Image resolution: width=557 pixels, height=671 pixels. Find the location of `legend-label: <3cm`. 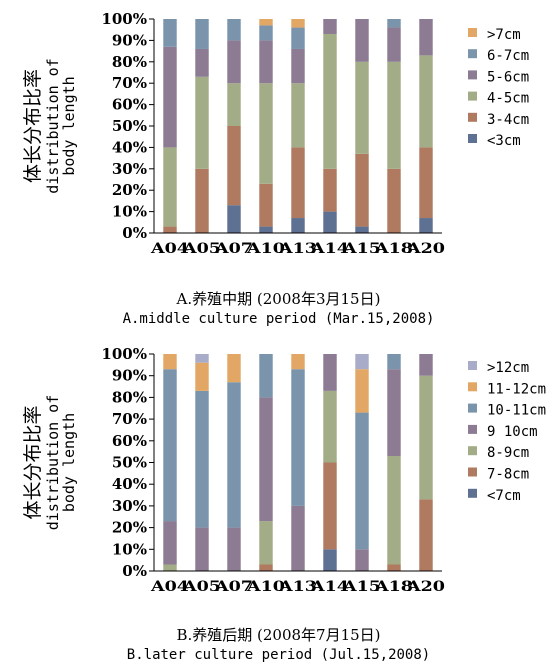

legend-label: <3cm is located at coordinates (504, 141).